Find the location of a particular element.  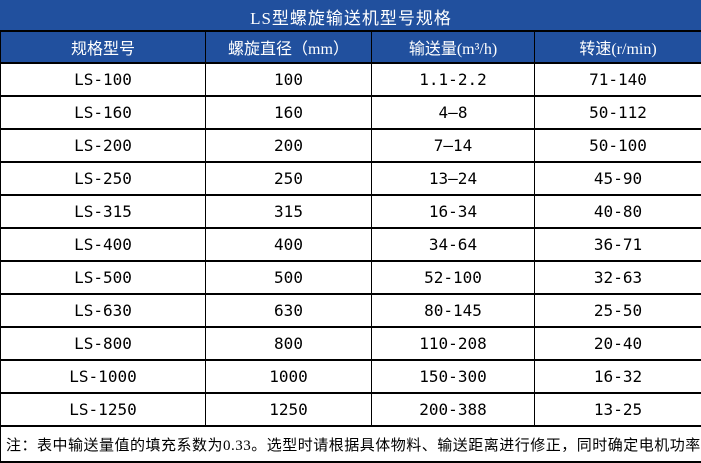

table-cell: 80-145 is located at coordinates (453, 310).